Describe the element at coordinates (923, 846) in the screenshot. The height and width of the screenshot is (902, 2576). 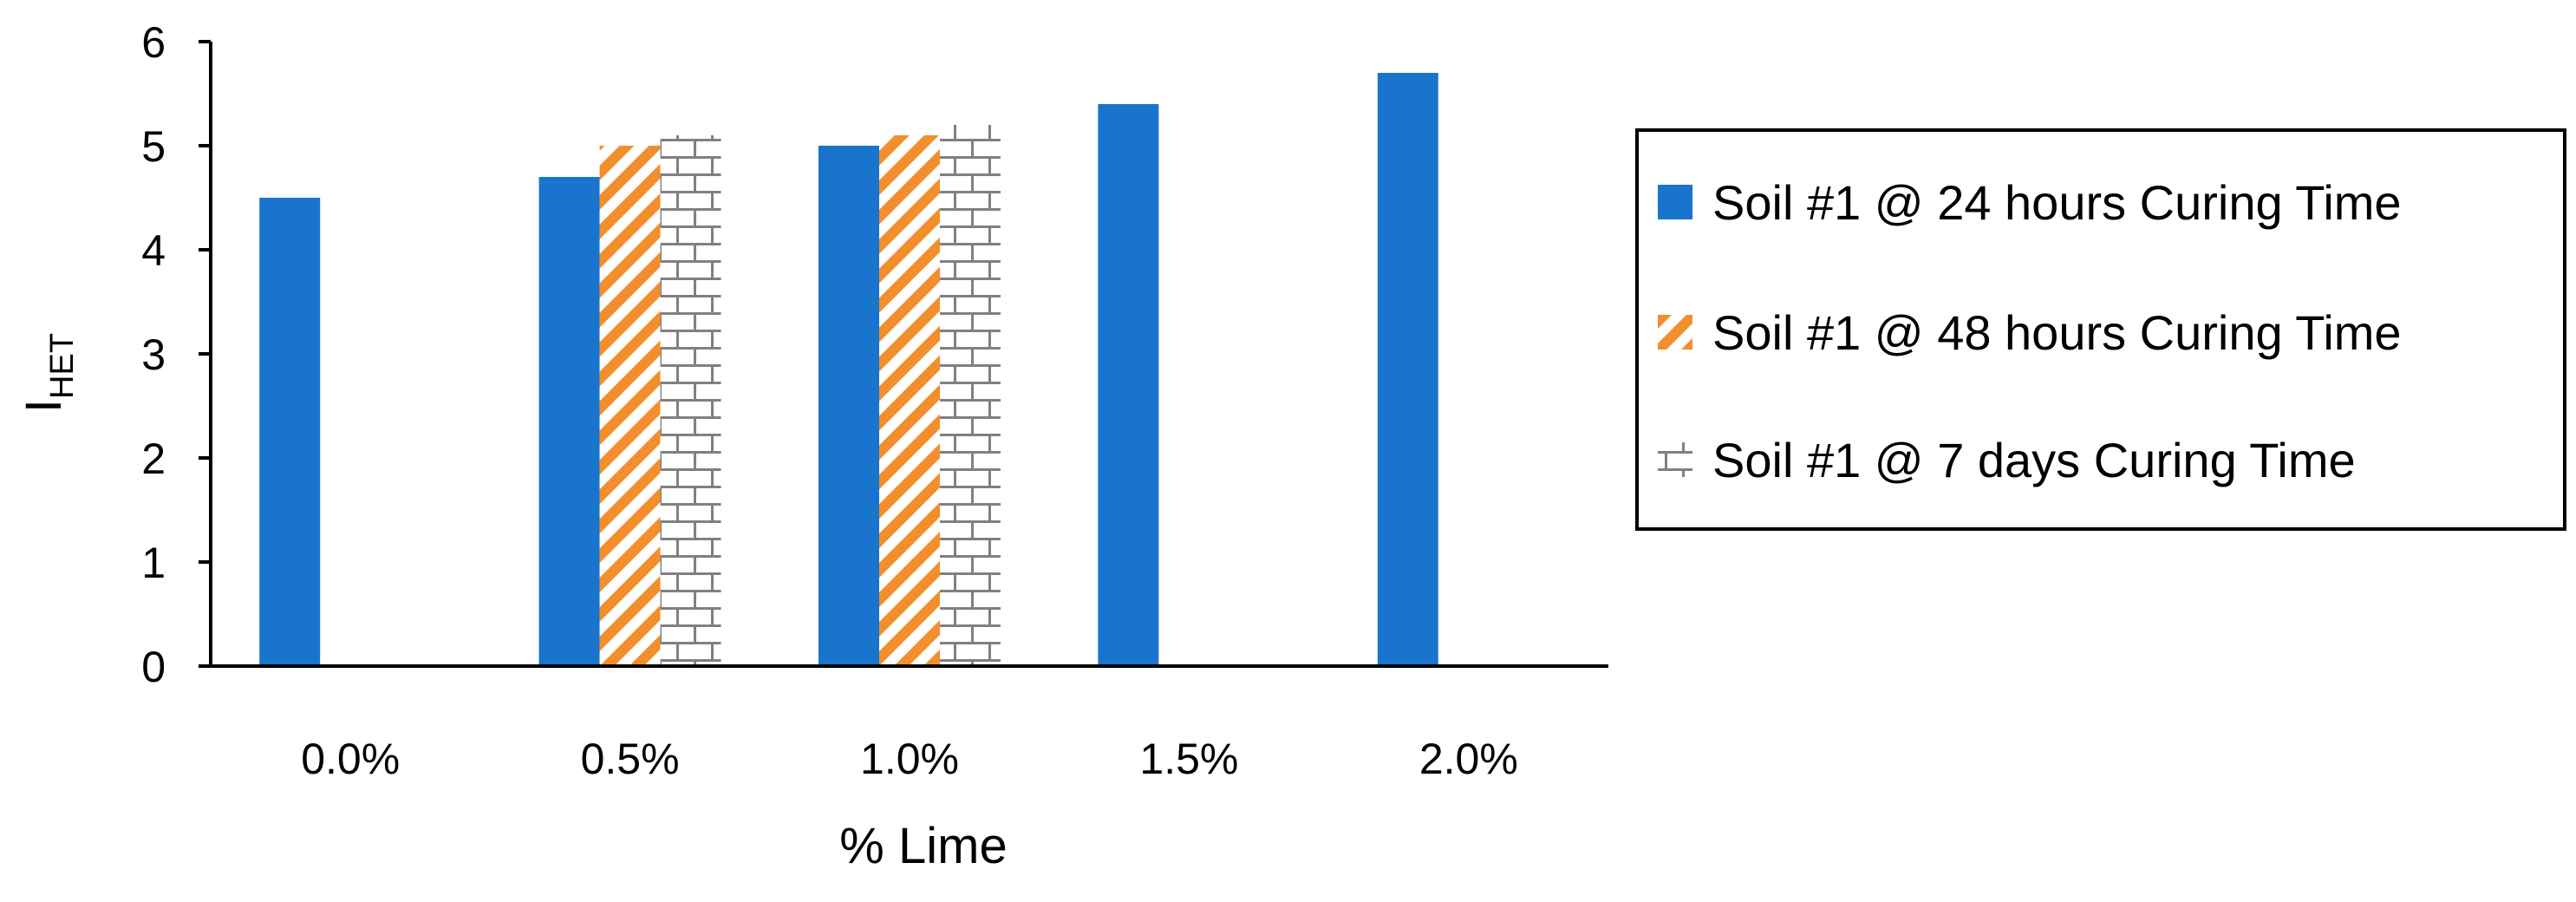
I see `x-axis-title: % Lime` at that location.